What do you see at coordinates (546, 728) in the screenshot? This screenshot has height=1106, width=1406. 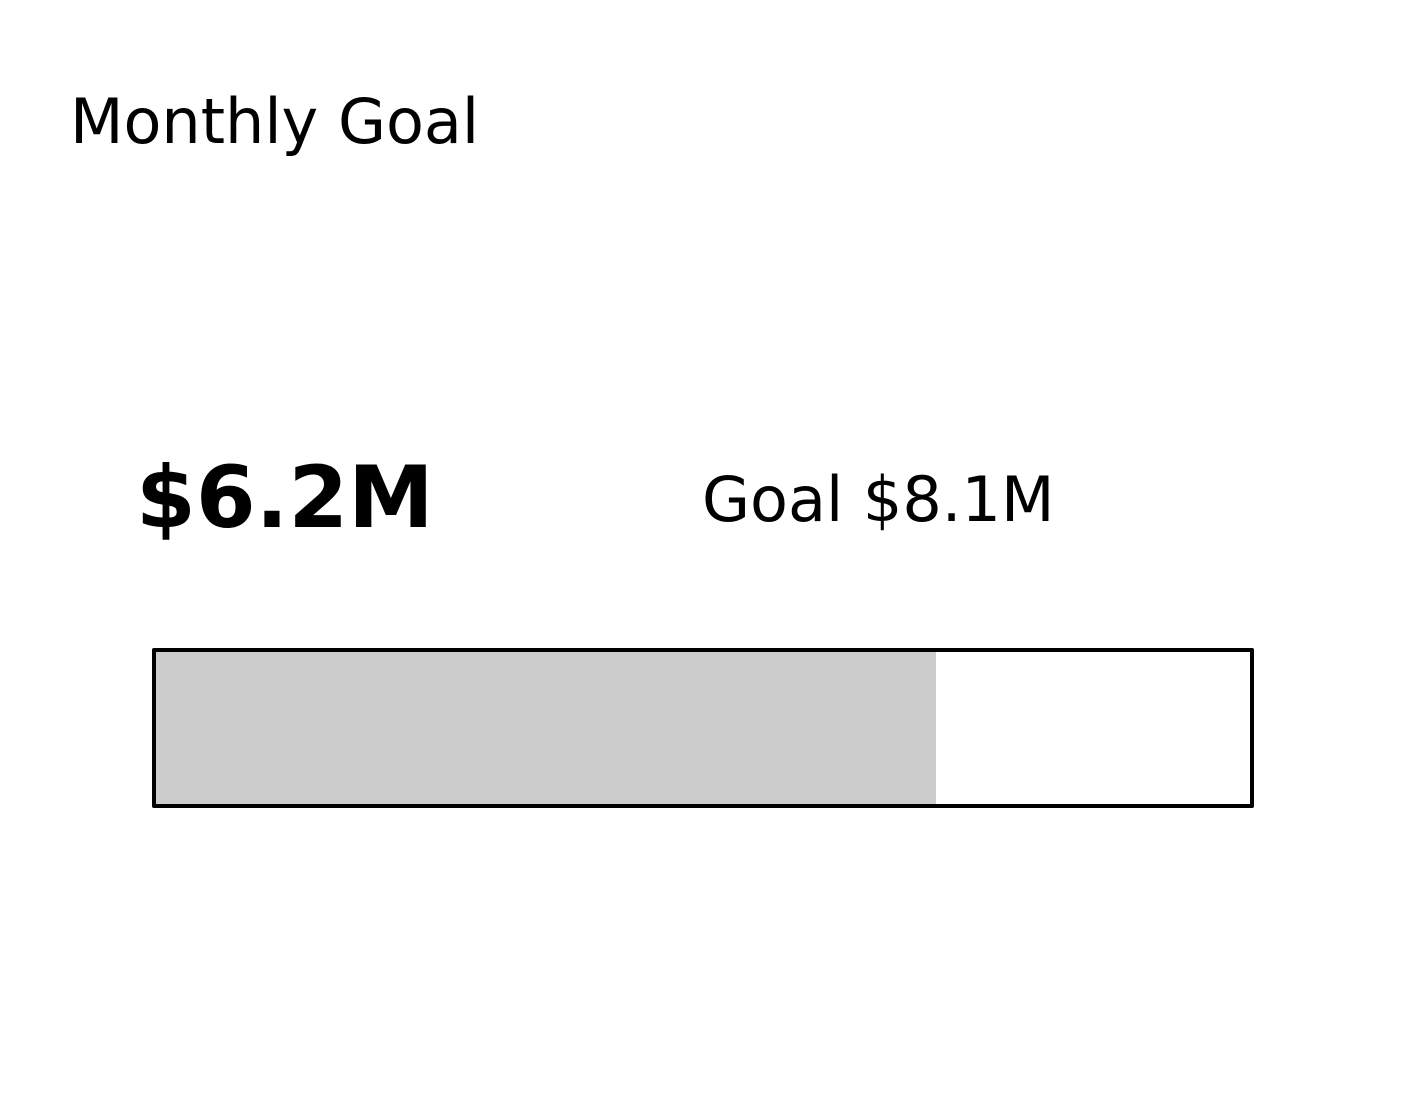 I see `progress-bar-fill` at bounding box center [546, 728].